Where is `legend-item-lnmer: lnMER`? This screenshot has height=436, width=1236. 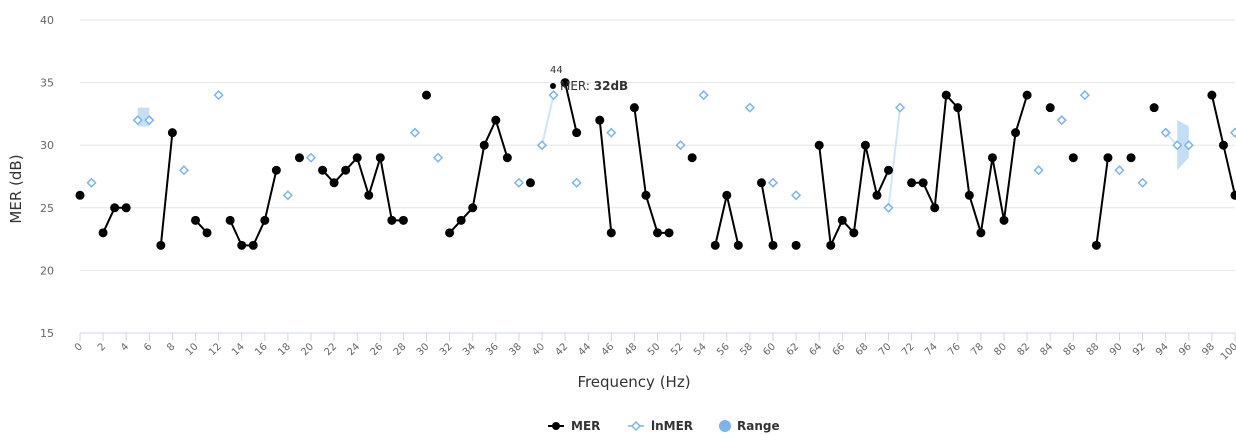
legend-item-lnmer: lnMER is located at coordinates (660, 426).